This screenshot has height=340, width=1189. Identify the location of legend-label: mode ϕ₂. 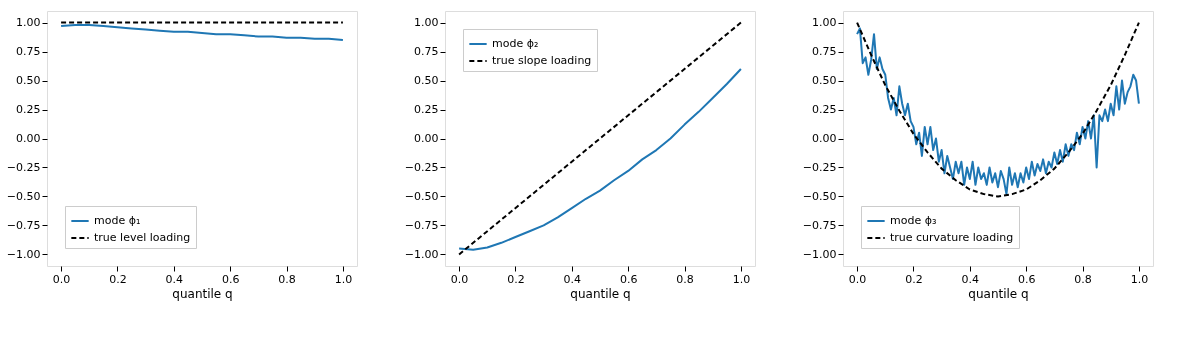
(515, 43).